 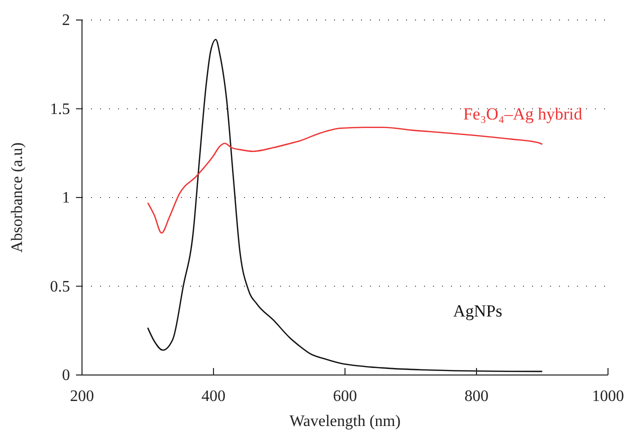 I want to click on y-tick-label: 0, so click(x=66, y=375).